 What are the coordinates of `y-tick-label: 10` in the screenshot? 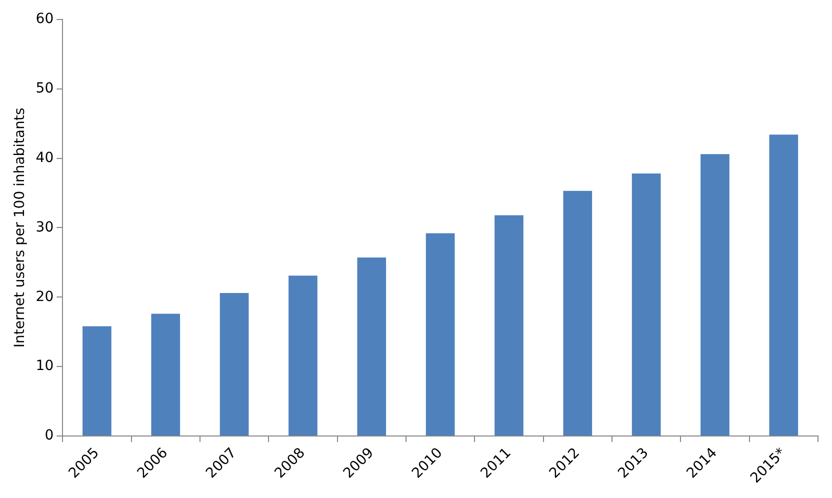 It's located at (45, 366).